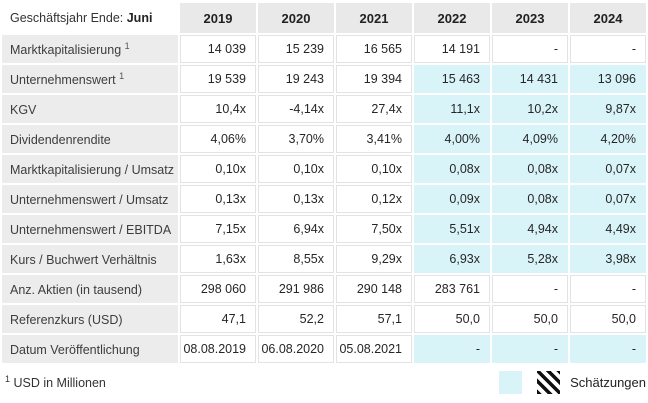 The height and width of the screenshot is (403, 648). I want to click on fiscal-year-end-month: Juni, so click(139, 18).